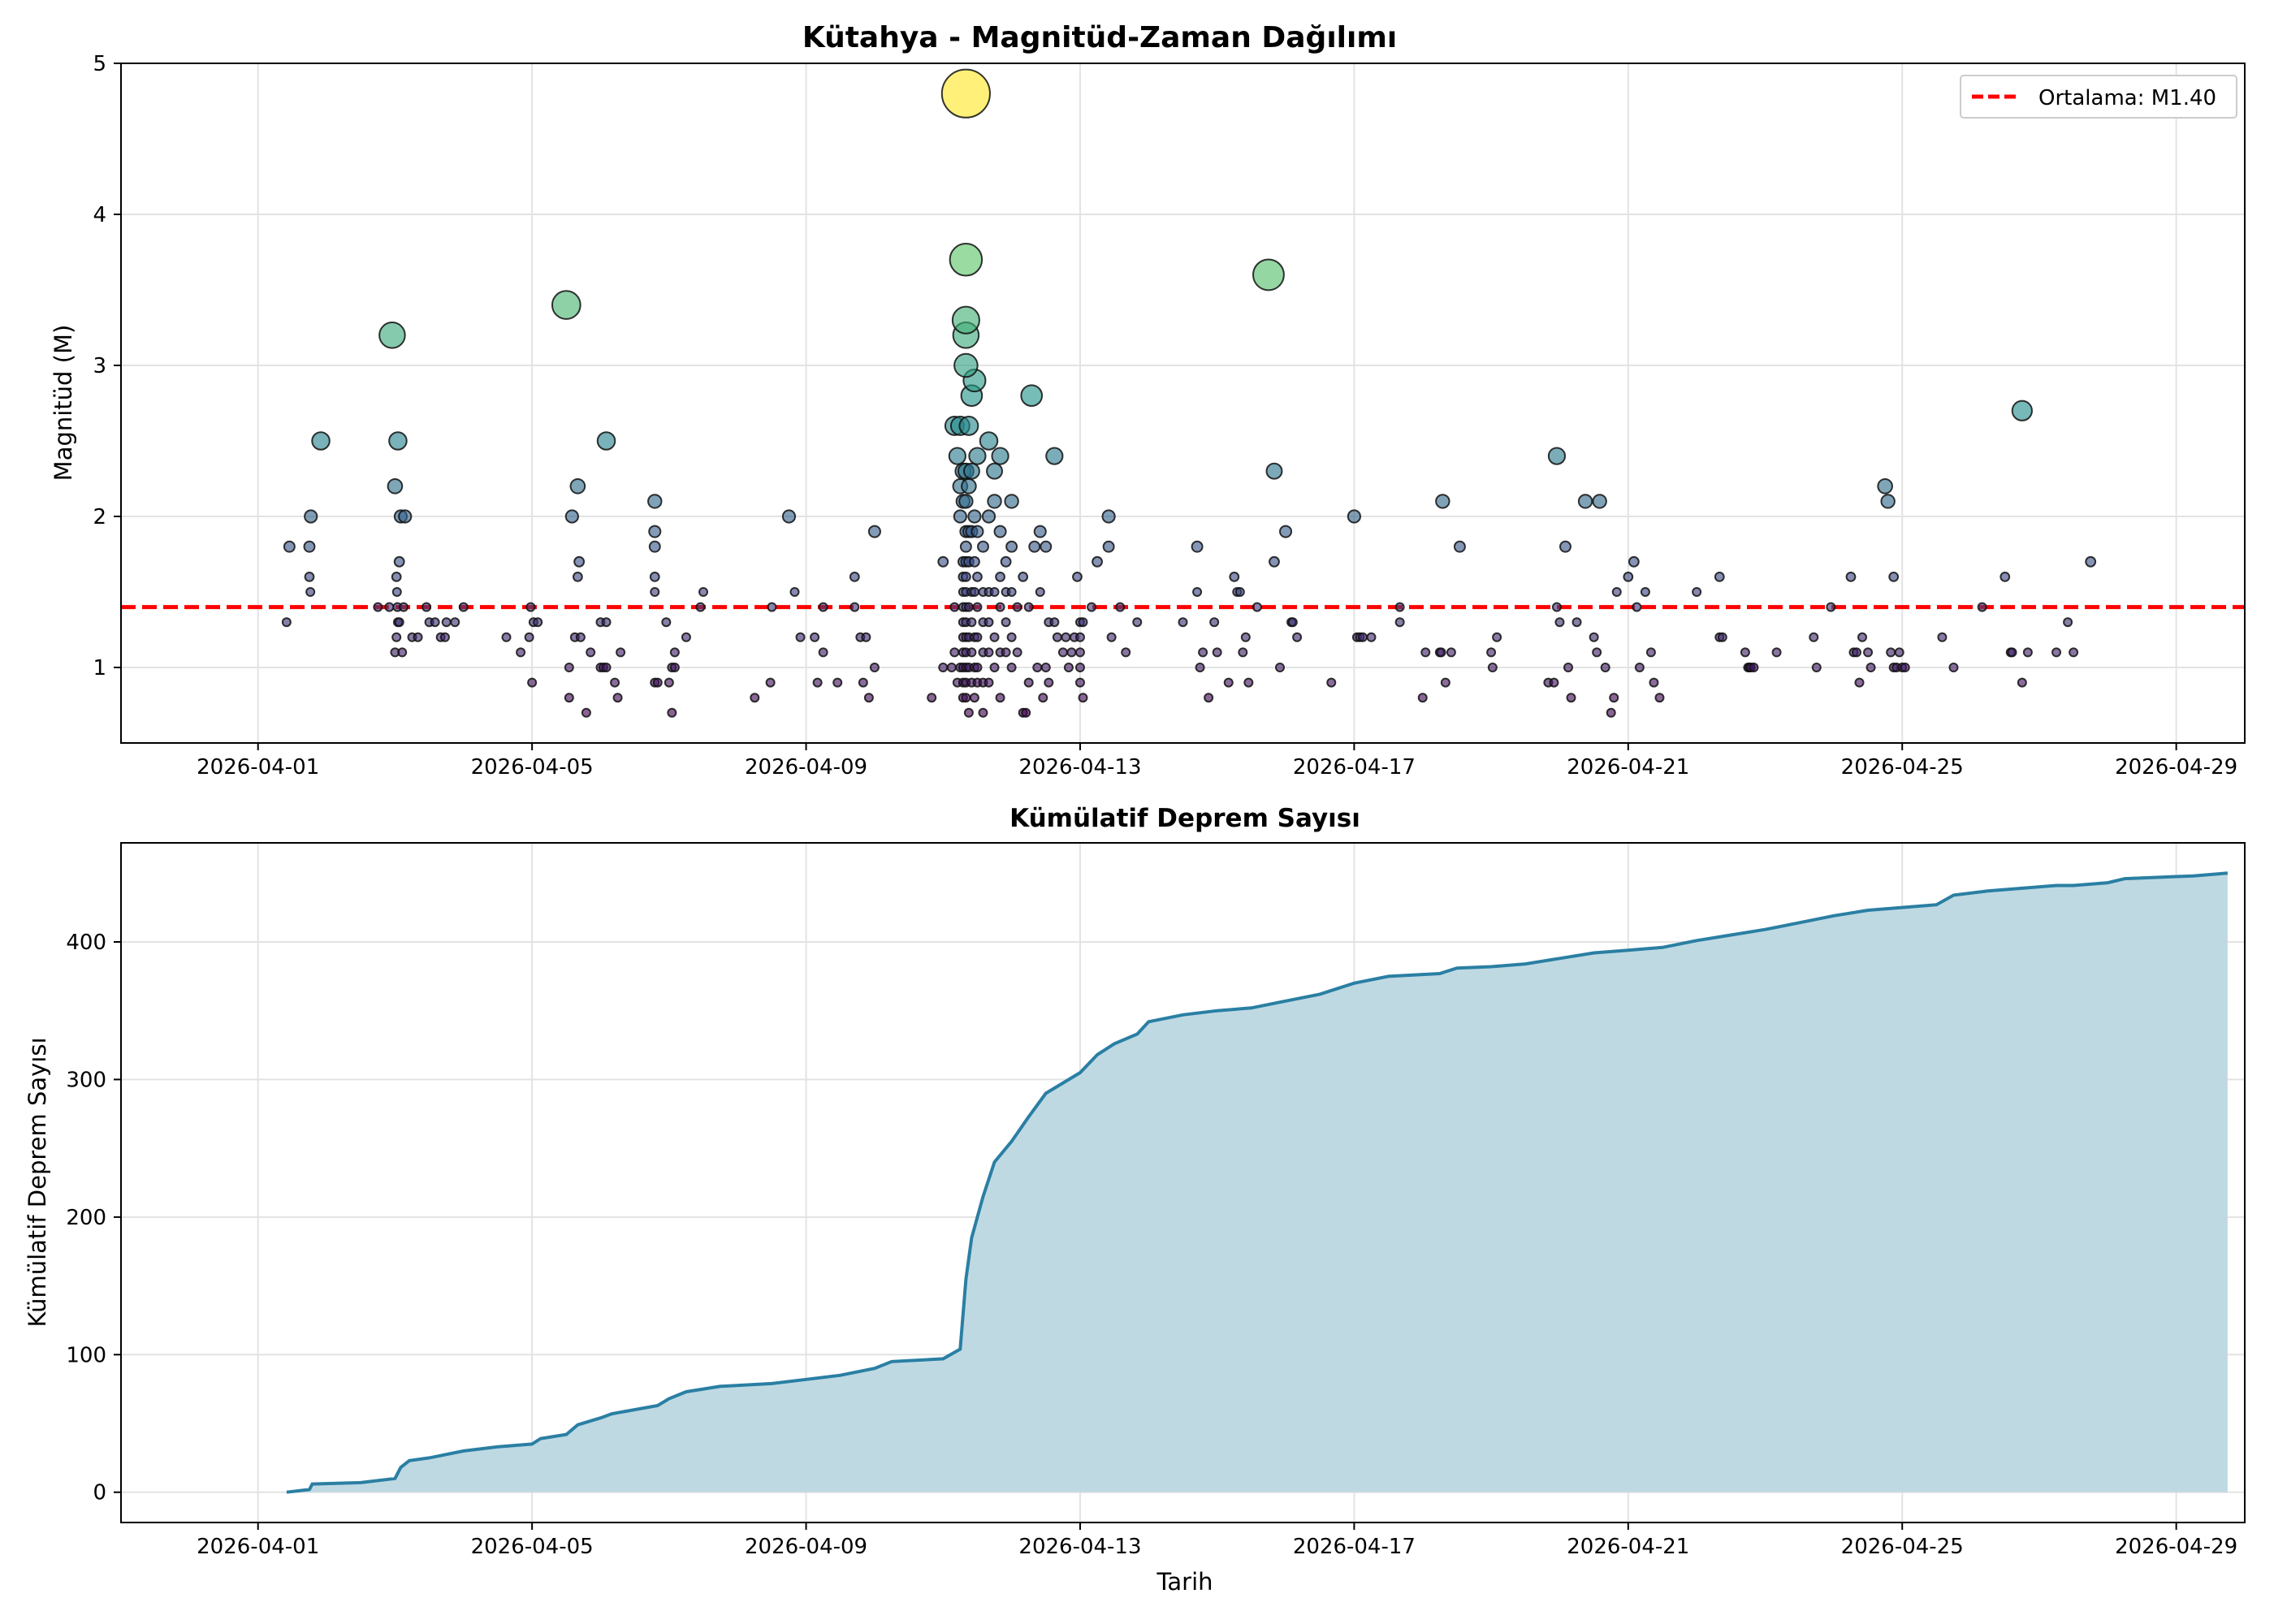 The image size is (2274, 1624). What do you see at coordinates (1903, 768) in the screenshot?
I see `x-tick-label: 2026-04-25` at bounding box center [1903, 768].